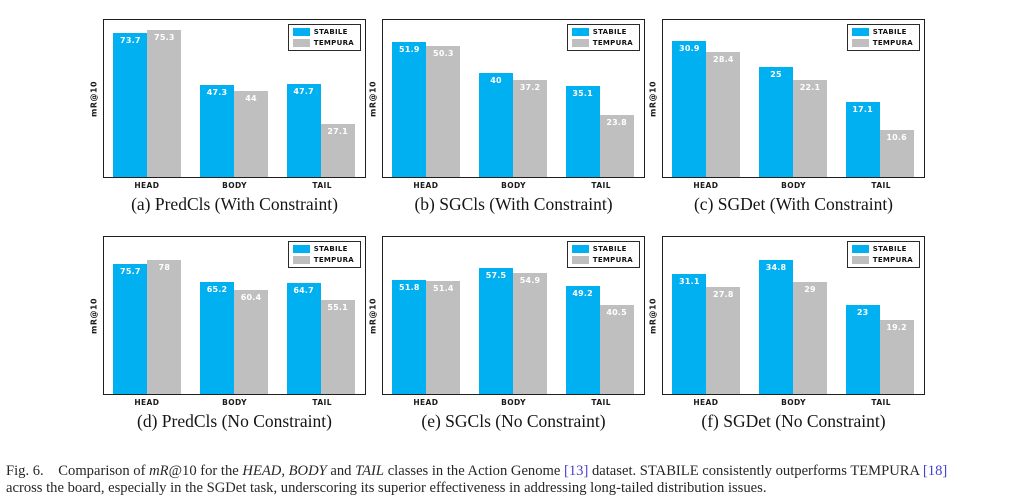  What do you see at coordinates (723, 340) in the screenshot?
I see `bar-tempura-head: 27.8` at bounding box center [723, 340].